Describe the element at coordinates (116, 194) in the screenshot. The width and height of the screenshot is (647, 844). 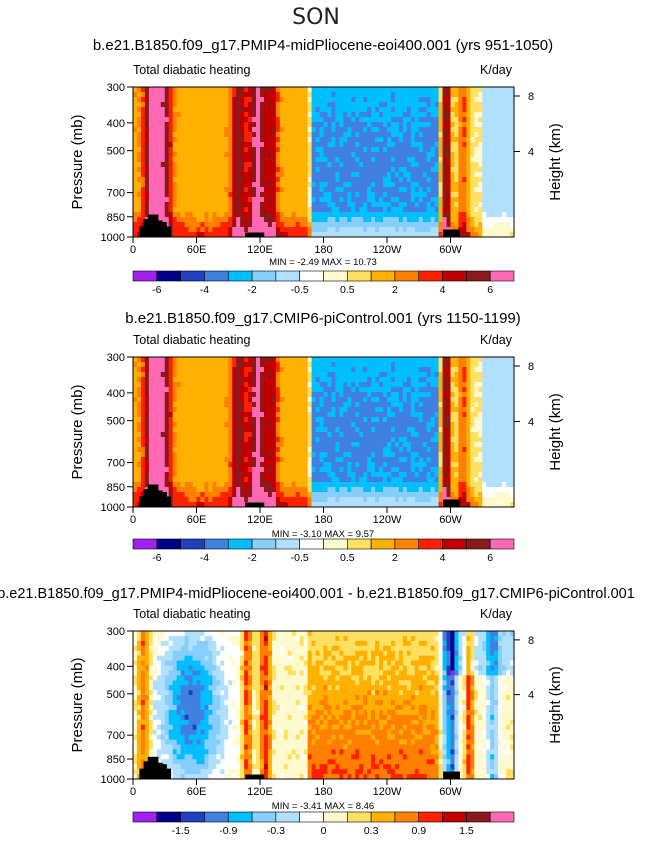
I see `y-tick-label: 700` at that location.